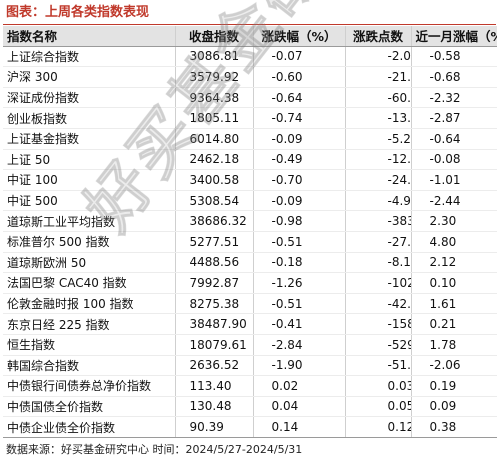 This screenshot has width=499, height=459. Describe the element at coordinates (214, 366) in the screenshot. I see `cell-close: 2636.52` at that location.